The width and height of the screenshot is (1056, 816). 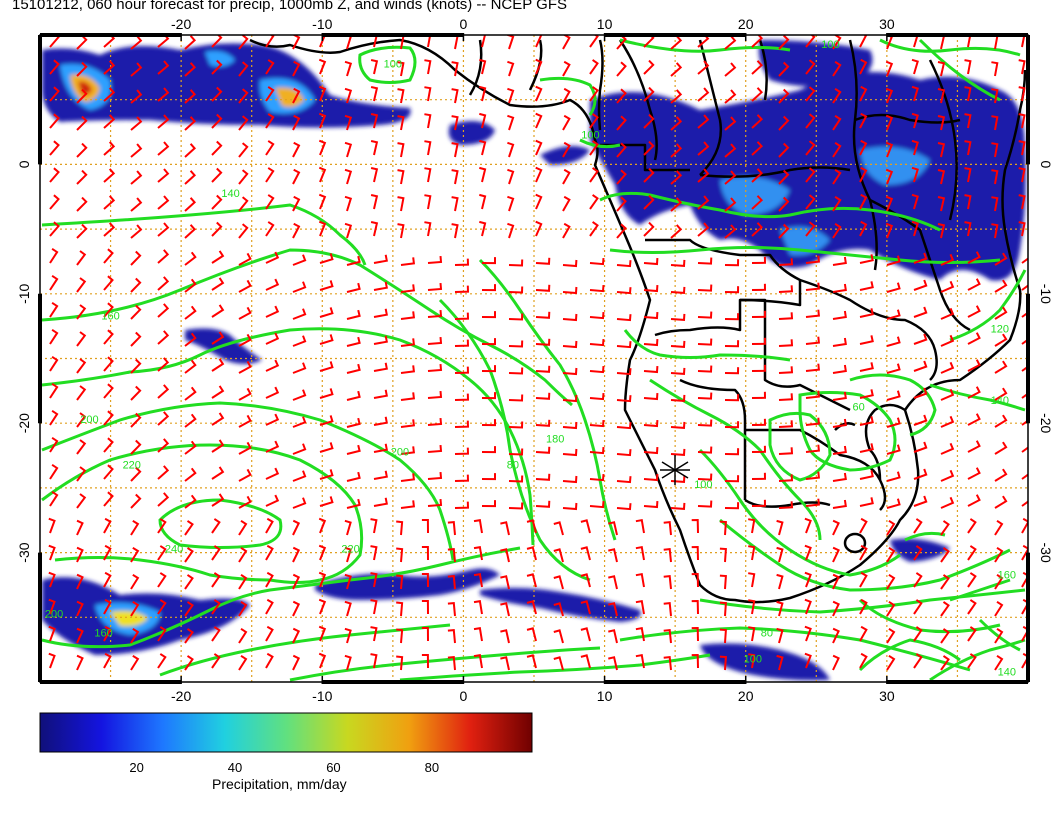 I want to click on lon-label-bottom: -20, so click(x=181, y=696).